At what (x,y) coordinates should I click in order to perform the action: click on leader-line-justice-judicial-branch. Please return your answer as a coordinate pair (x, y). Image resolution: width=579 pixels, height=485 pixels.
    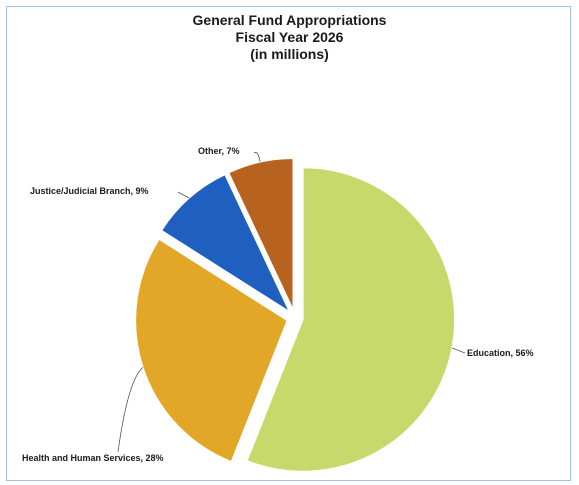
    Looking at the image, I should click on (183, 195).